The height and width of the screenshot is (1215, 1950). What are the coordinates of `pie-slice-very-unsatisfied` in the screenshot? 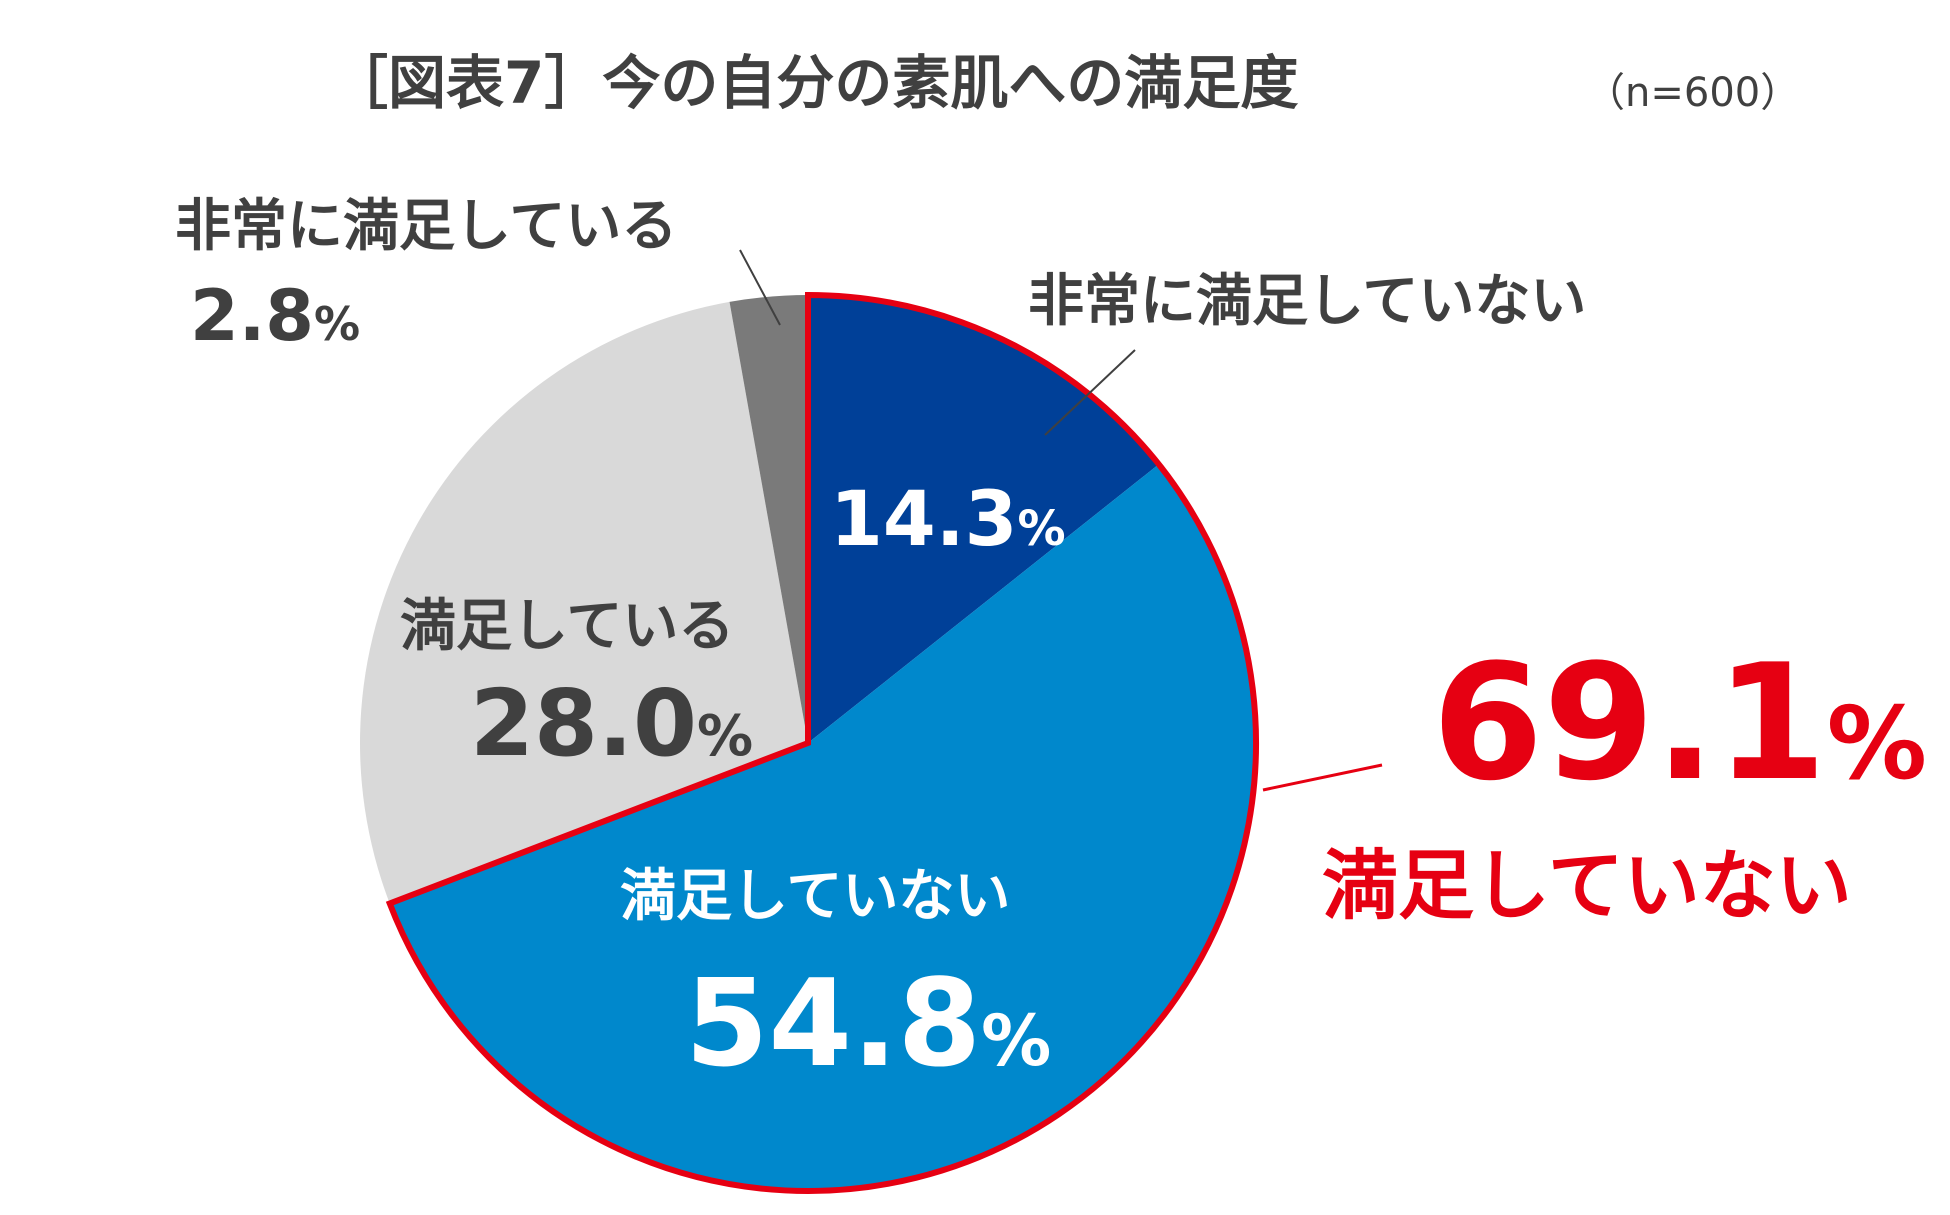 It's located at (983, 519).